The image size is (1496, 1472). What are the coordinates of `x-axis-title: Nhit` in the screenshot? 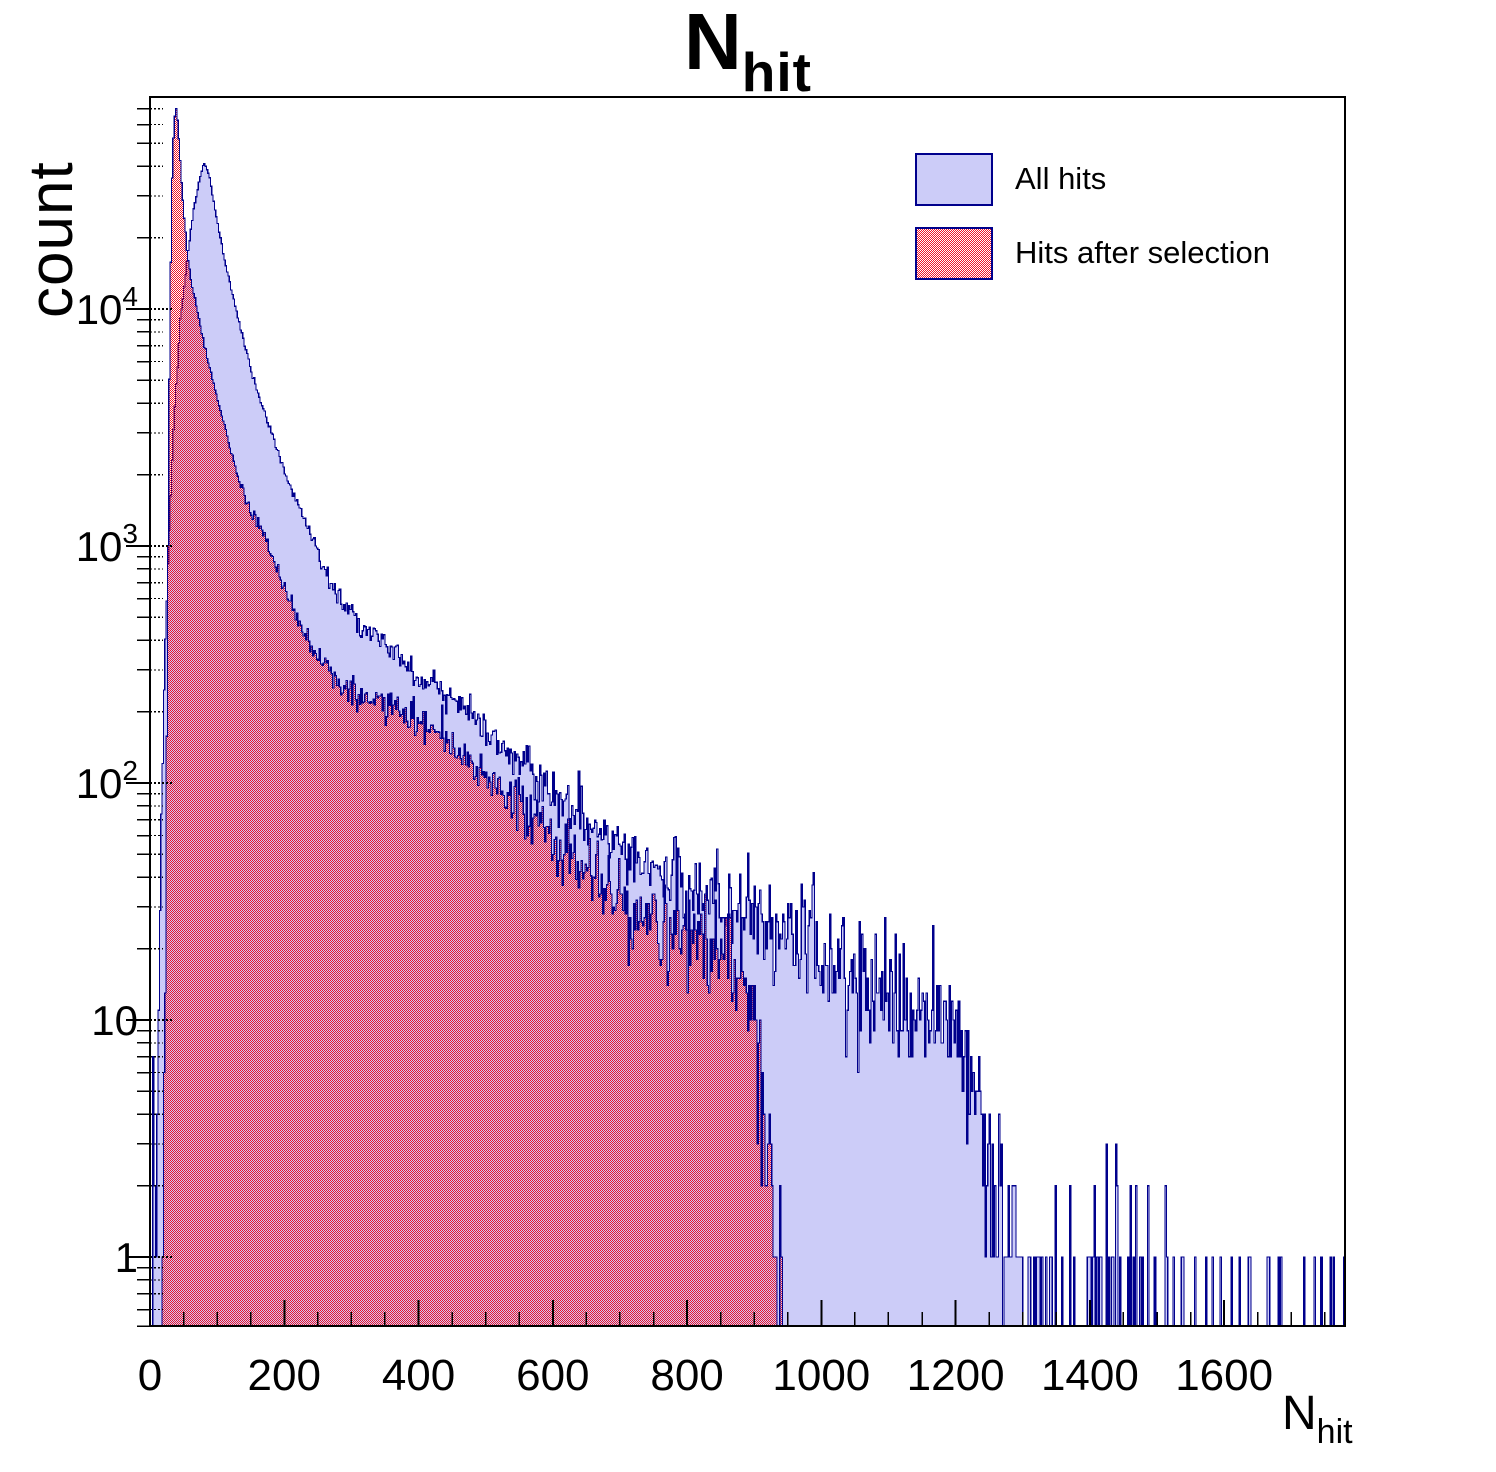 It's located at (1317, 1419).